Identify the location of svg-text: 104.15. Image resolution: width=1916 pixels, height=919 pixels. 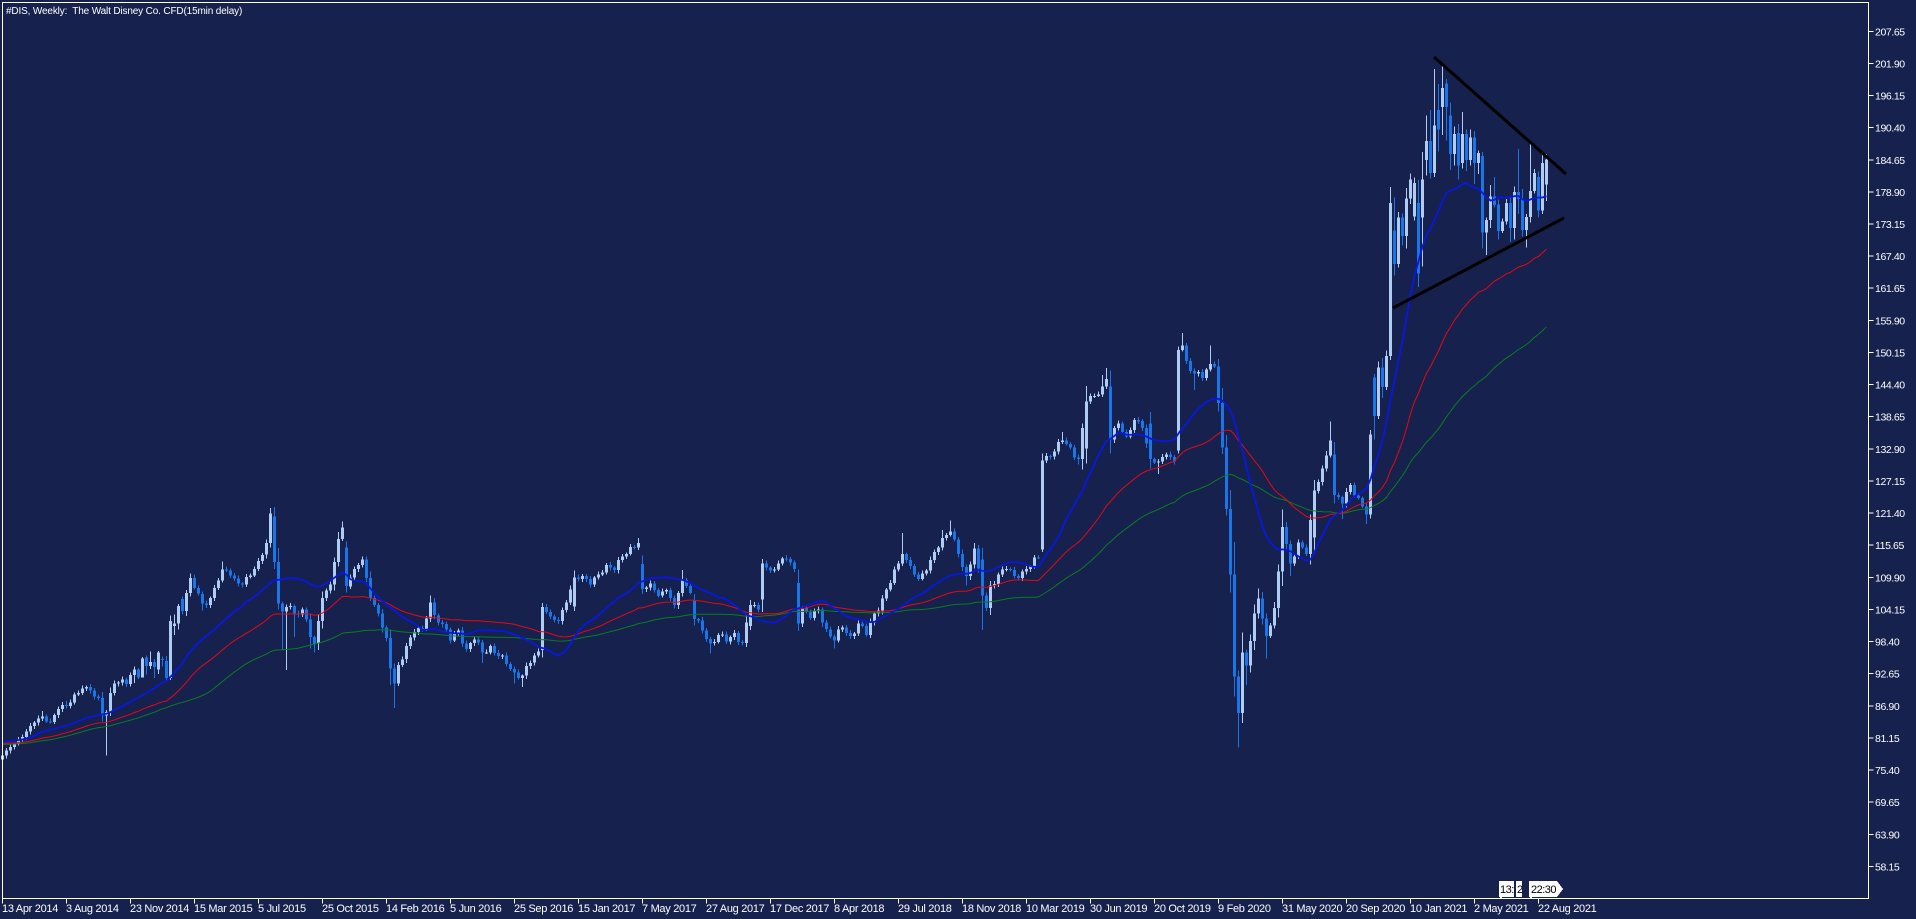
(1890, 610).